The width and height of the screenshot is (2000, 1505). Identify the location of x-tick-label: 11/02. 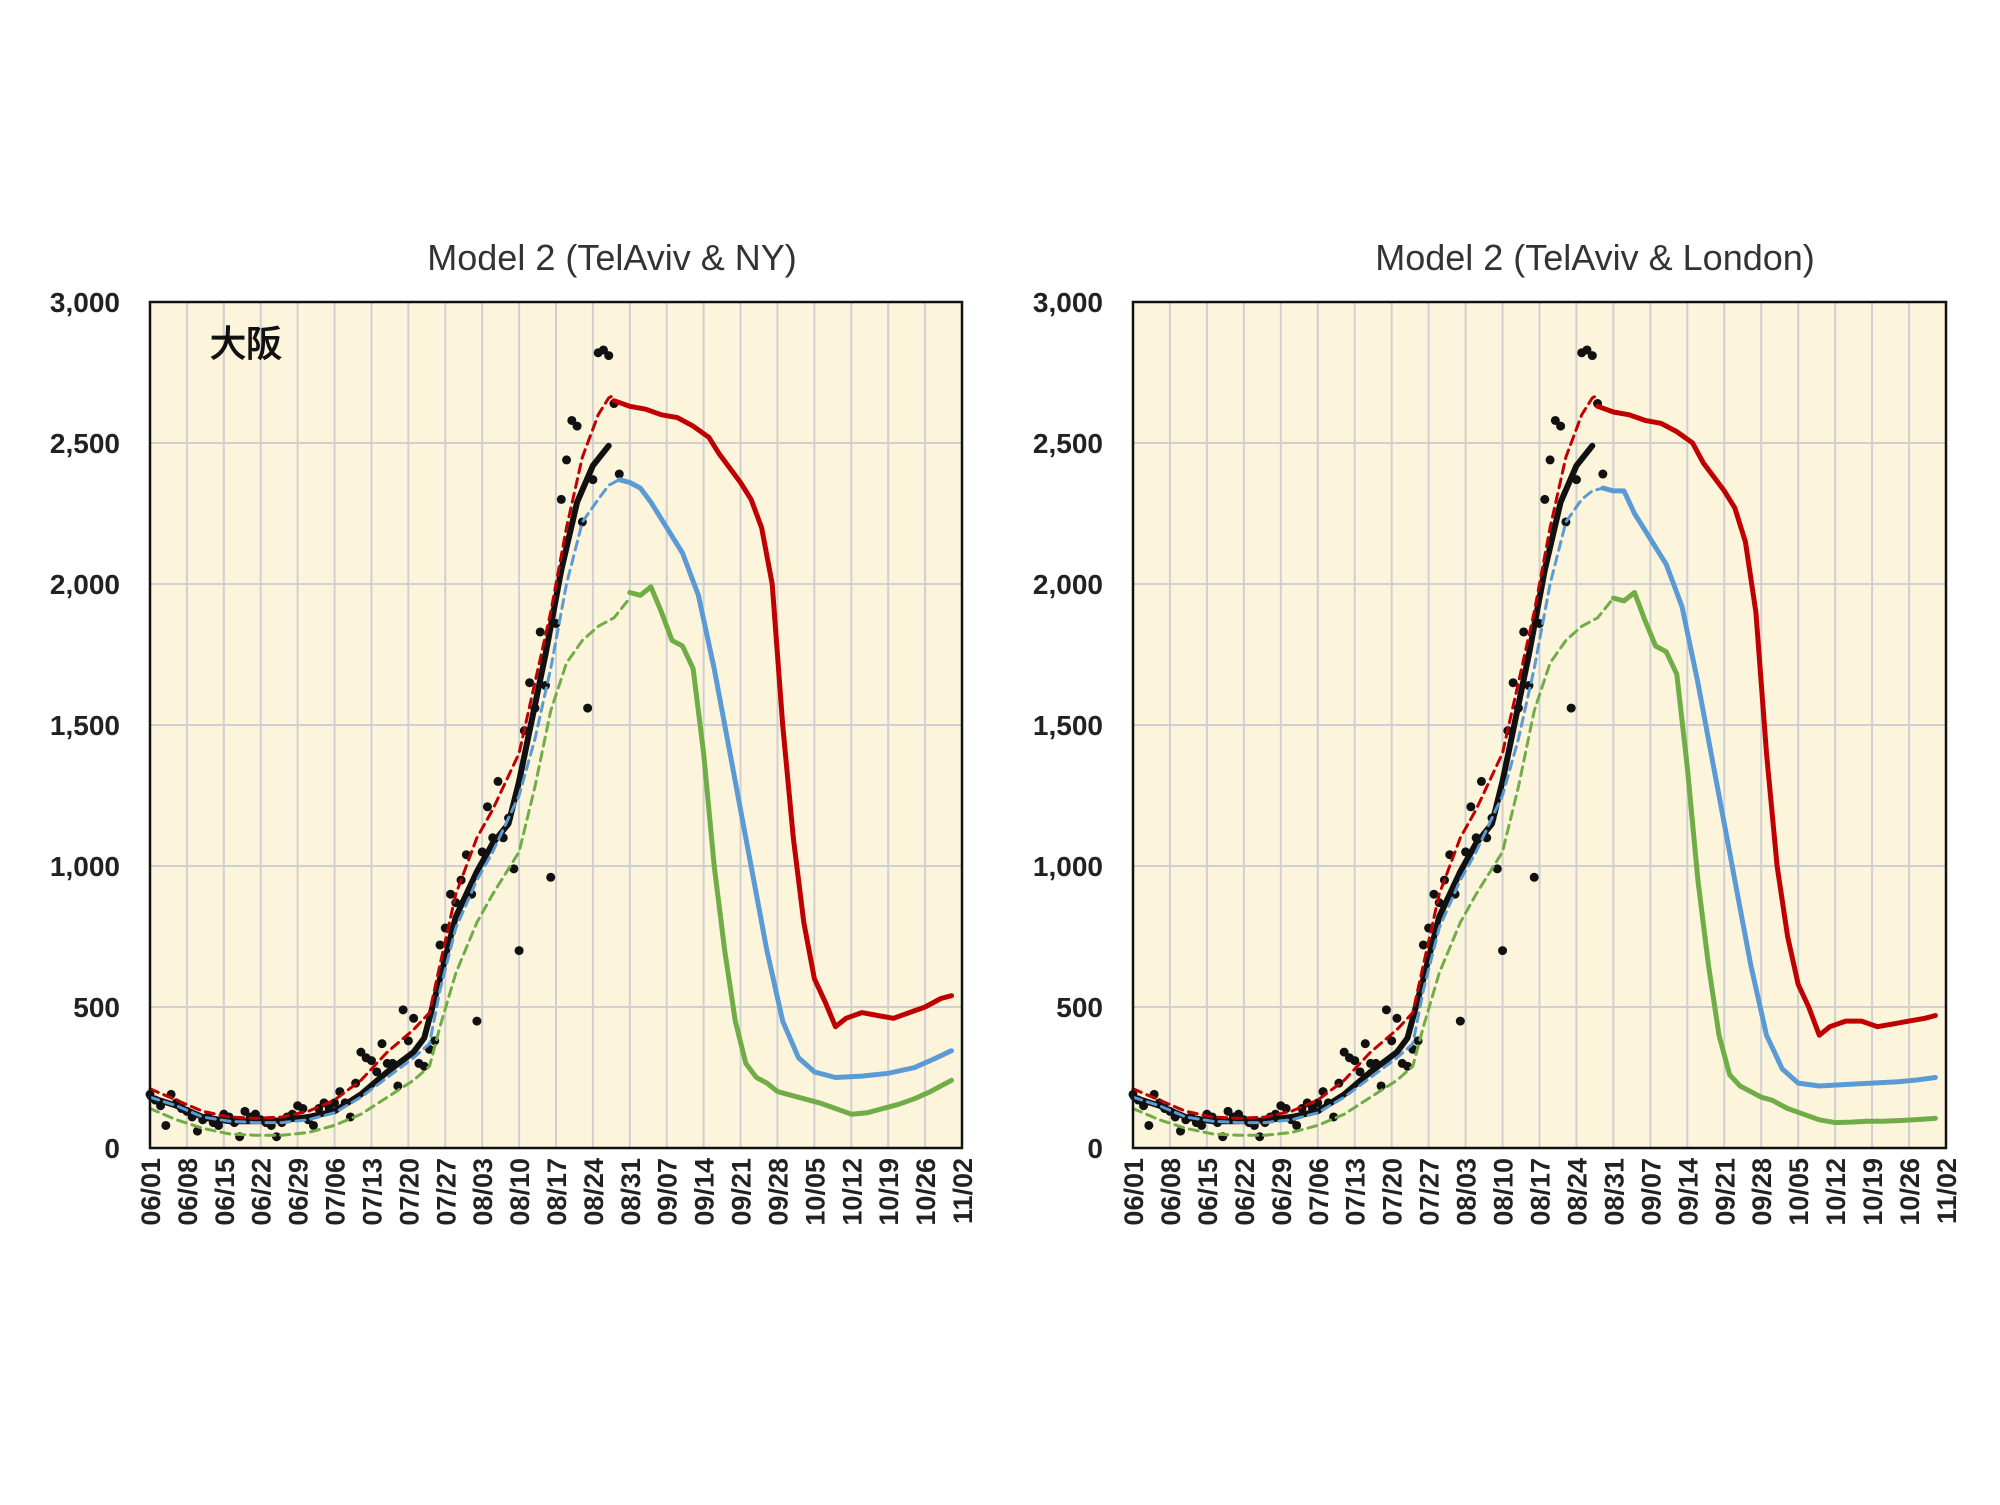
(963, 1191).